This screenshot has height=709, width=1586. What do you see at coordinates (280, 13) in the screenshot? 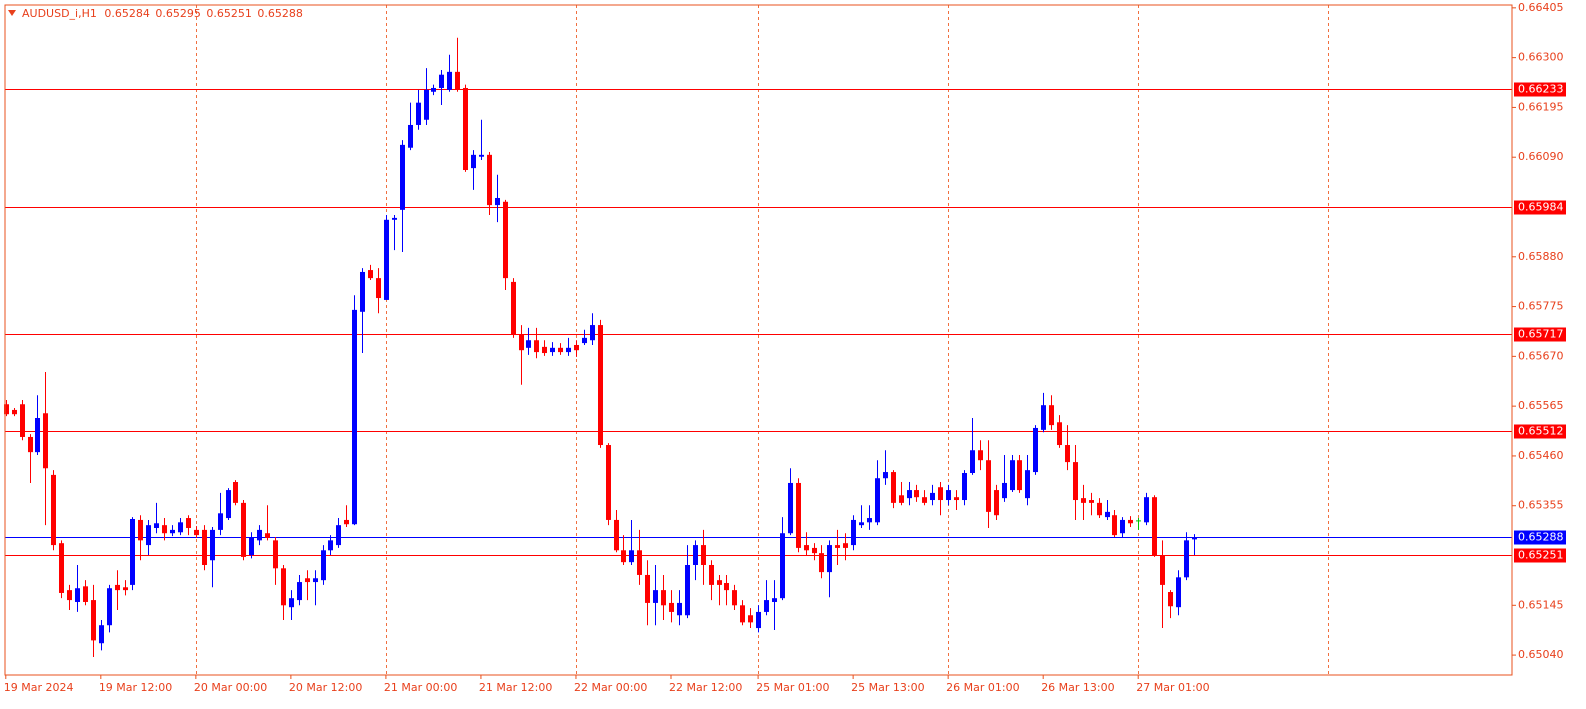
I see `header-close: 0.65288` at bounding box center [280, 13].